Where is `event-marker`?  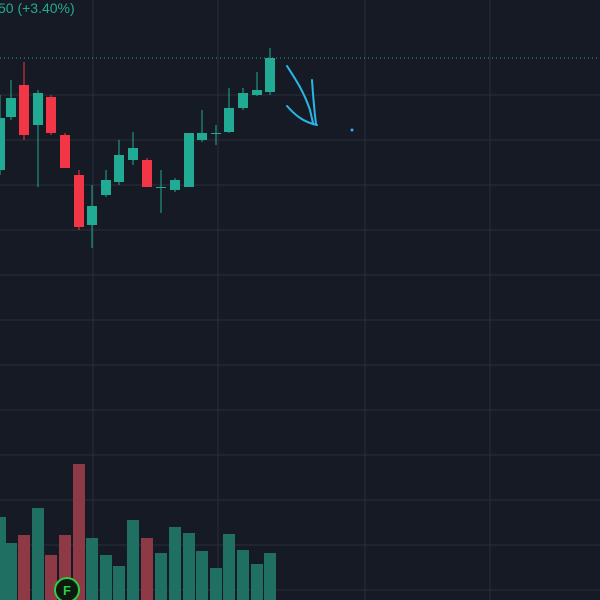 event-marker is located at coordinates (67, 588).